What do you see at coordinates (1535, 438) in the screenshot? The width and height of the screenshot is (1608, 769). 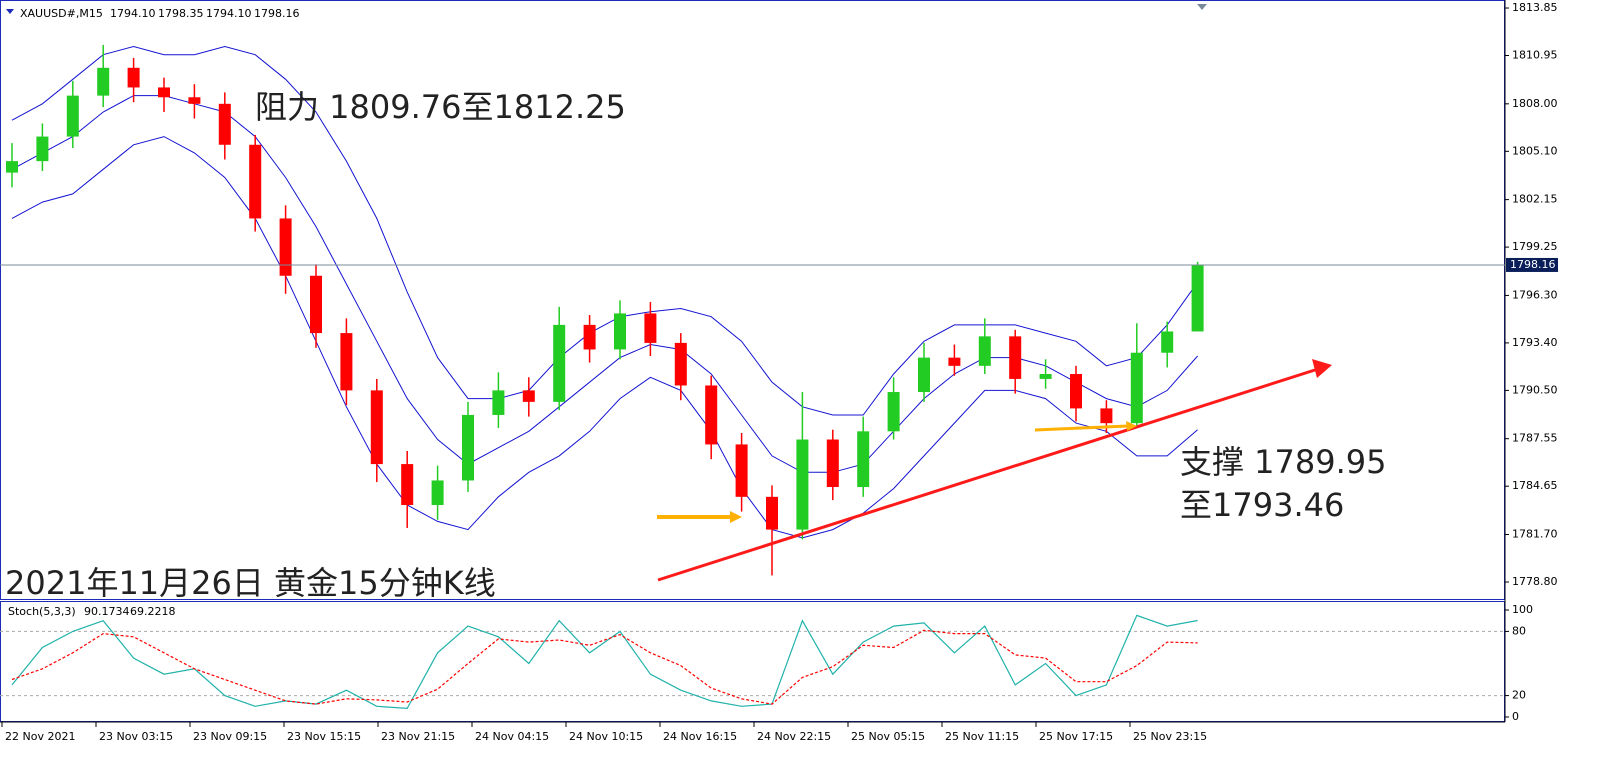 I see `y-tick-label: 1787.55` at bounding box center [1535, 438].